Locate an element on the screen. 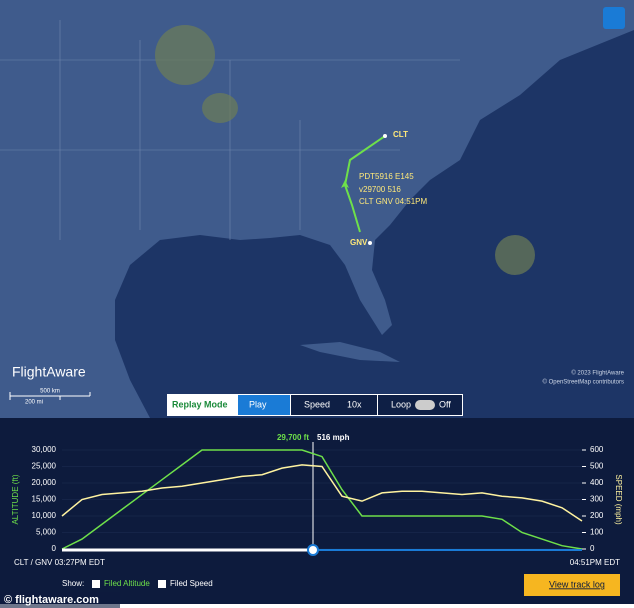 This screenshot has height=608, width=634. flight-info: CLT GNV 04:51PM is located at coordinates (393, 201).